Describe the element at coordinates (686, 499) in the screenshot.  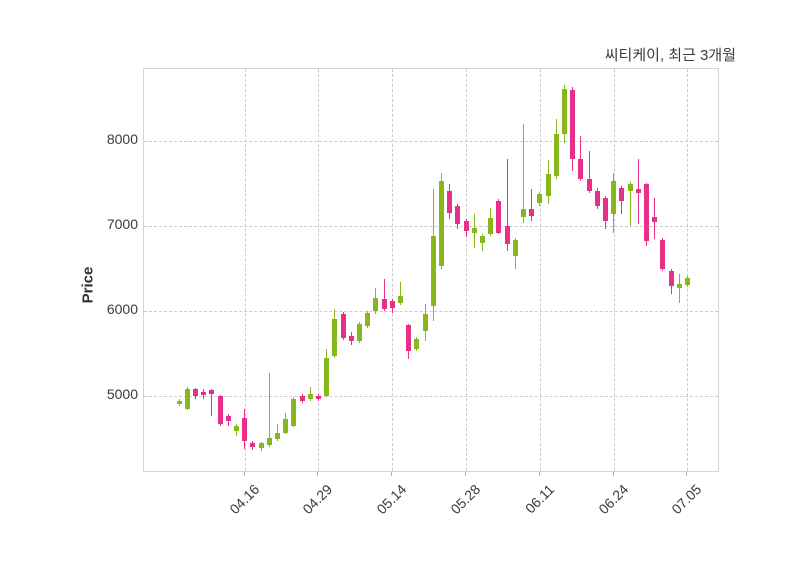
I see `x-tick-label: 07.05` at that location.